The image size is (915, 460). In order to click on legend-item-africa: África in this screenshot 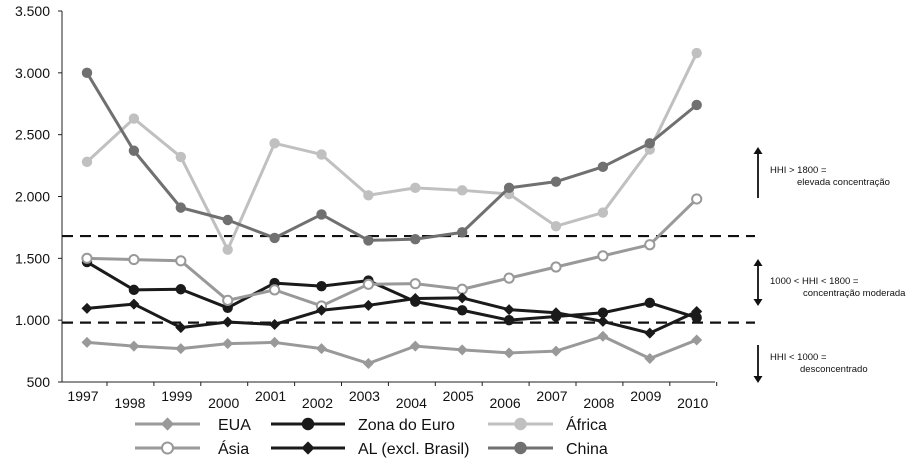, I will do `click(547, 424)`.